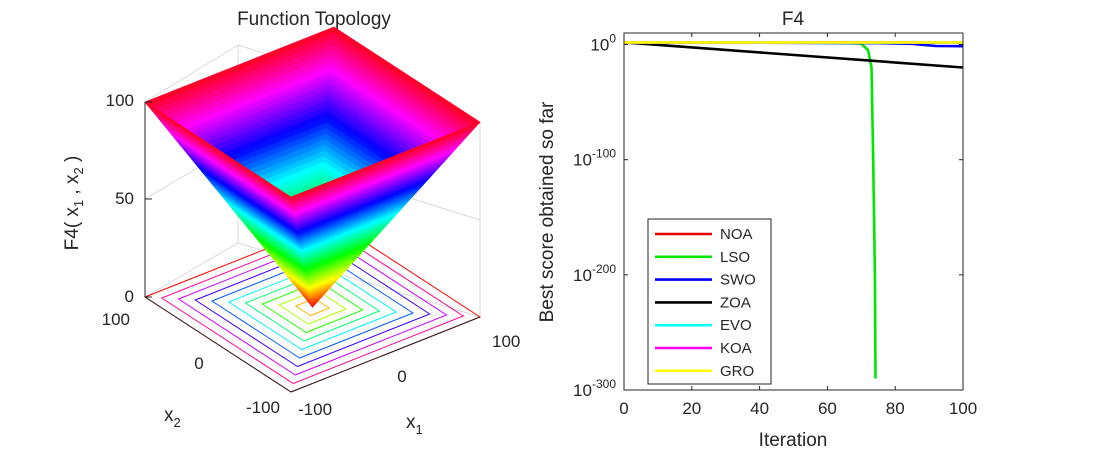 The width and height of the screenshot is (1094, 453). What do you see at coordinates (793, 55) in the screenshot?
I see `series-line-zoa` at bounding box center [793, 55].